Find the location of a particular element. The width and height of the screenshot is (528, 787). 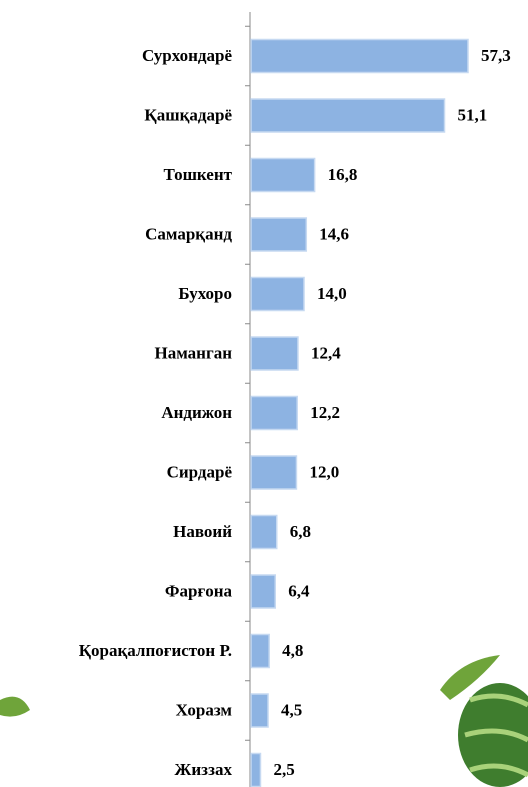

category-label: Хоразм is located at coordinates (204, 709).